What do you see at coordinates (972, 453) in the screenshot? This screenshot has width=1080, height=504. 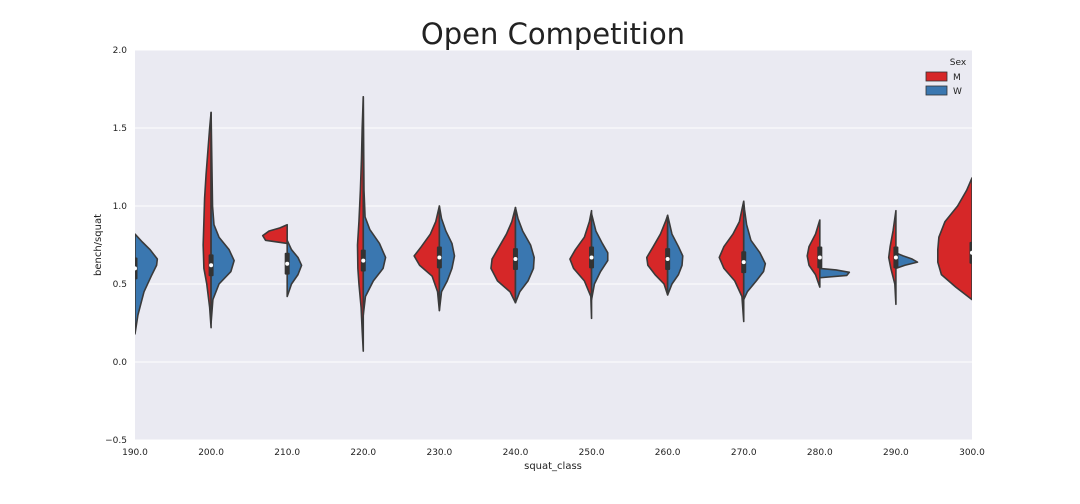 I see `x-tick-label: 300.0` at bounding box center [972, 453].